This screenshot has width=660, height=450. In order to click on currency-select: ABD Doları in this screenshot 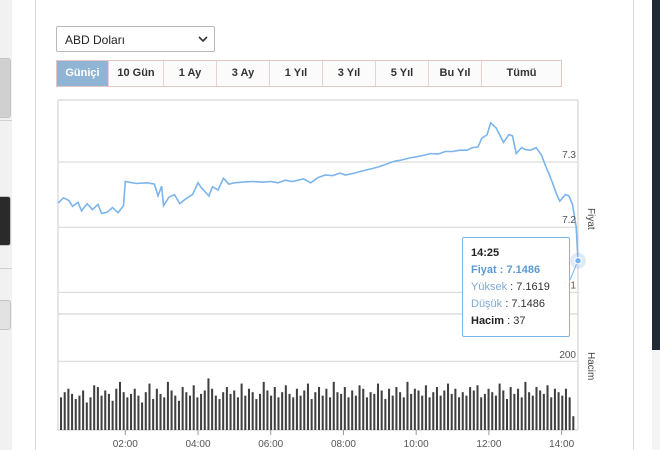, I will do `click(135, 39)`.